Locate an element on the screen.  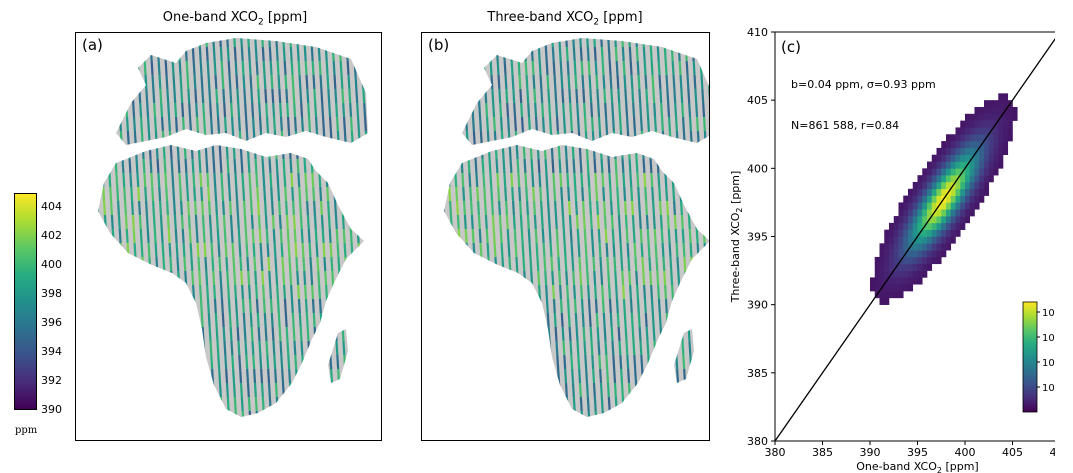
x-tick-label: 400 is located at coordinates (965, 452).